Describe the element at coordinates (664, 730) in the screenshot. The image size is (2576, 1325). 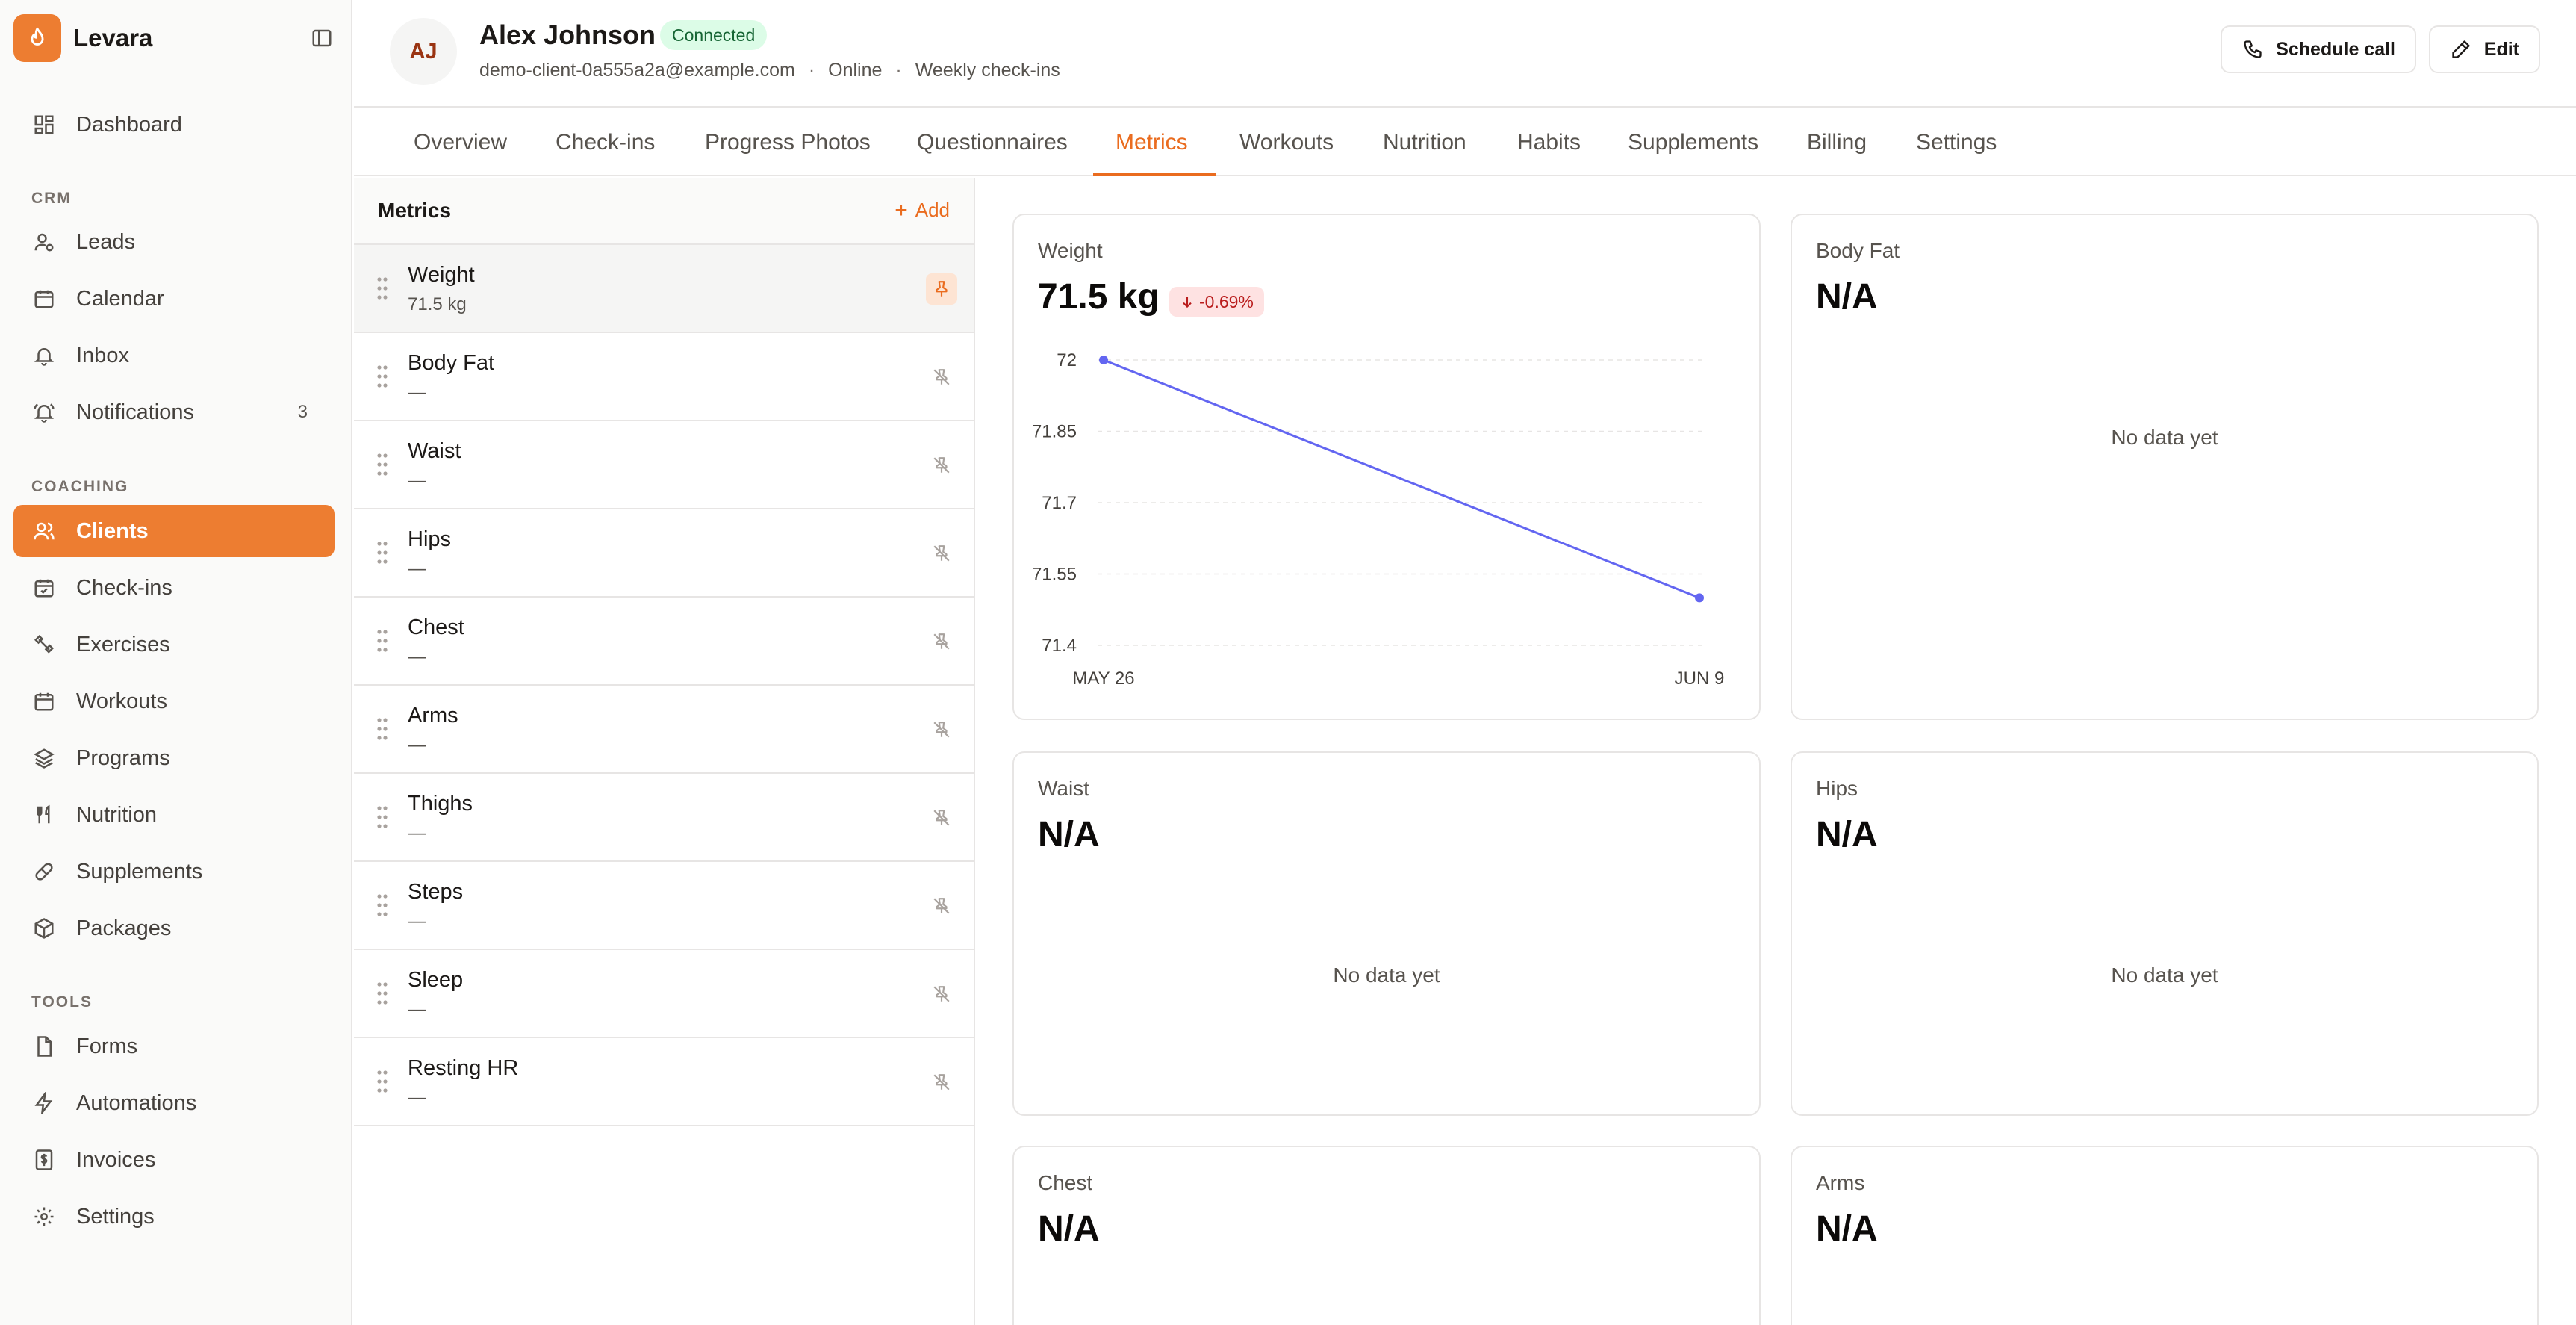
I see `metric-row: Arms —` at that location.